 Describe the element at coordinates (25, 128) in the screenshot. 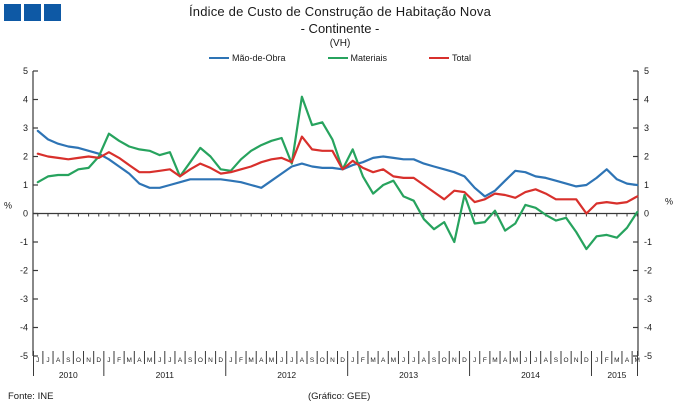

I see `y-tick-label-left: 3` at that location.